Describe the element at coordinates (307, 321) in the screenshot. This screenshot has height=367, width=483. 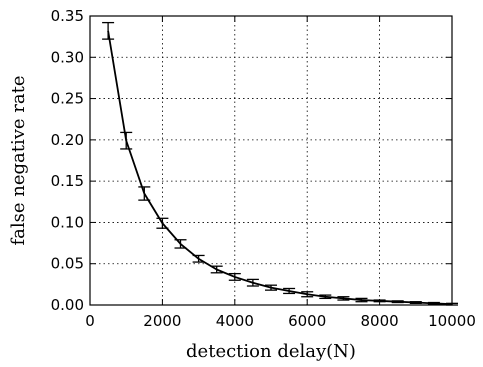
I see `x-tick-label: 6000` at that location.